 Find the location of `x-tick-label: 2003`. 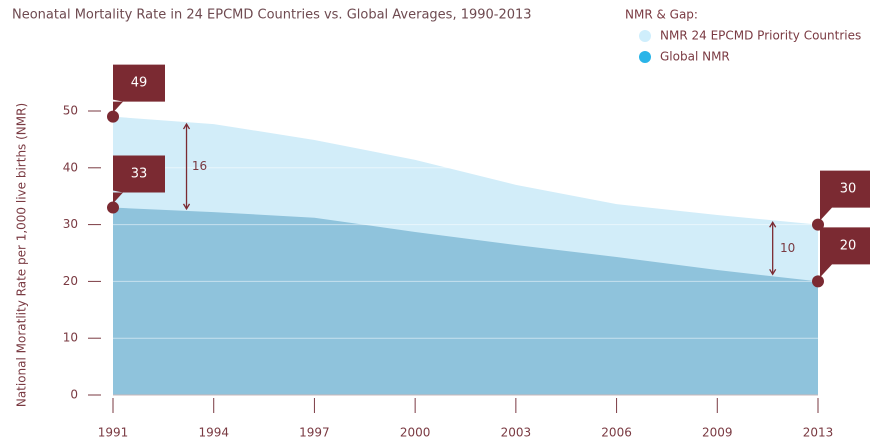

x-tick-label: 2003 is located at coordinates (516, 433).